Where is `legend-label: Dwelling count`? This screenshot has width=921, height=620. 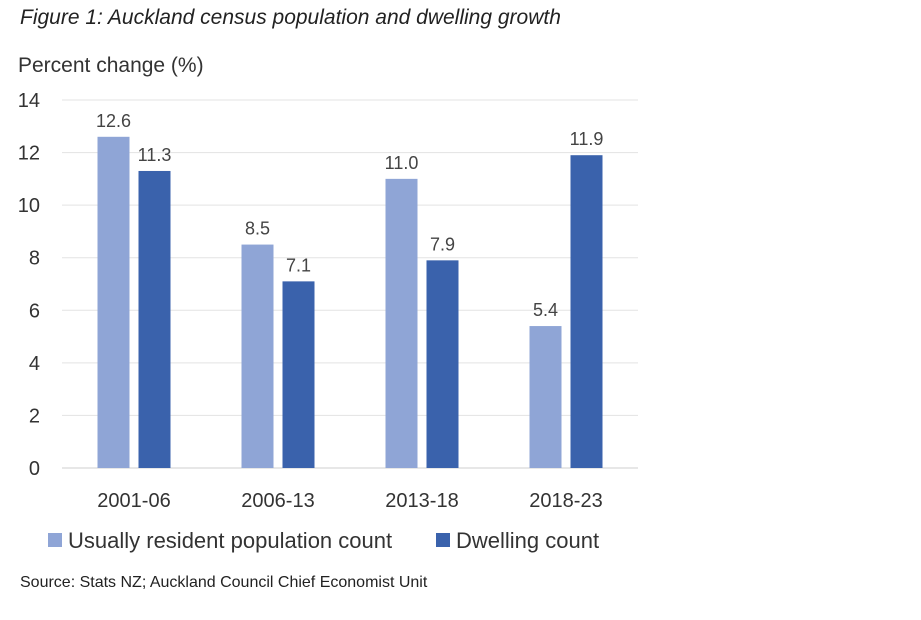 legend-label: Dwelling count is located at coordinates (527, 540).